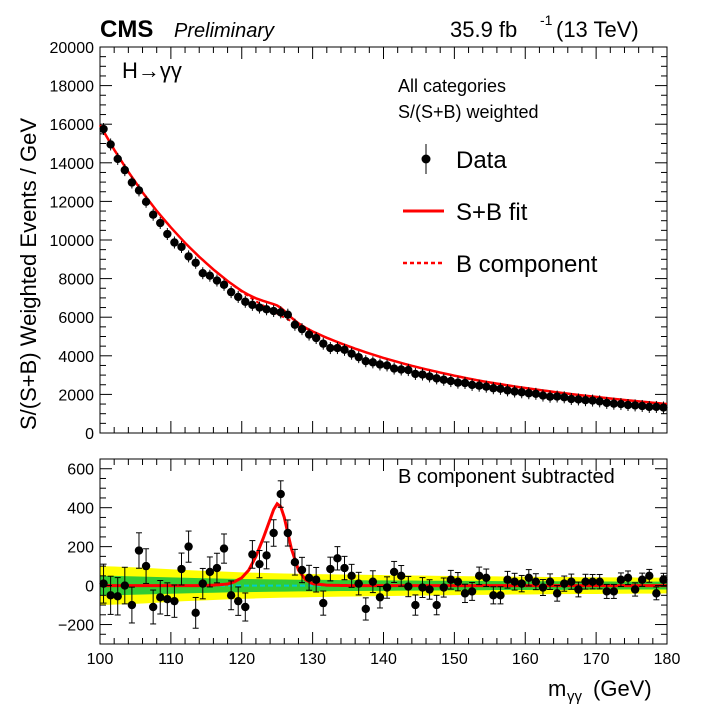 Image resolution: width=703 pixels, height=706 pixels. What do you see at coordinates (80, 548) in the screenshot?
I see `residual-y-tick-label: 200` at bounding box center [80, 548].